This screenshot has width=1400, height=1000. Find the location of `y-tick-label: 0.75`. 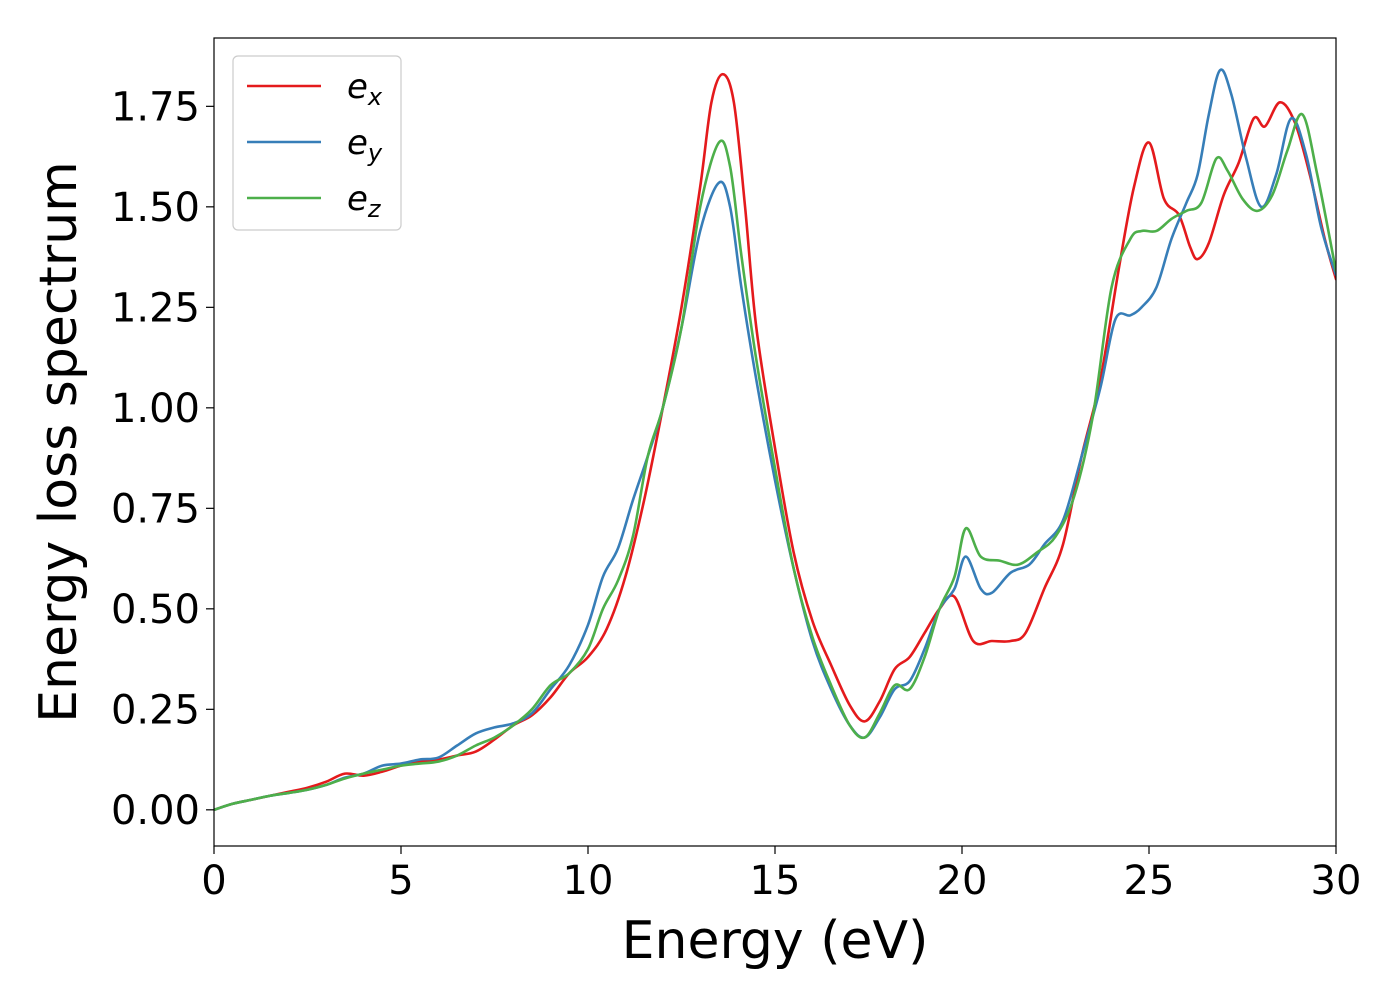

y-tick-label: 0.75 is located at coordinates (155, 509).